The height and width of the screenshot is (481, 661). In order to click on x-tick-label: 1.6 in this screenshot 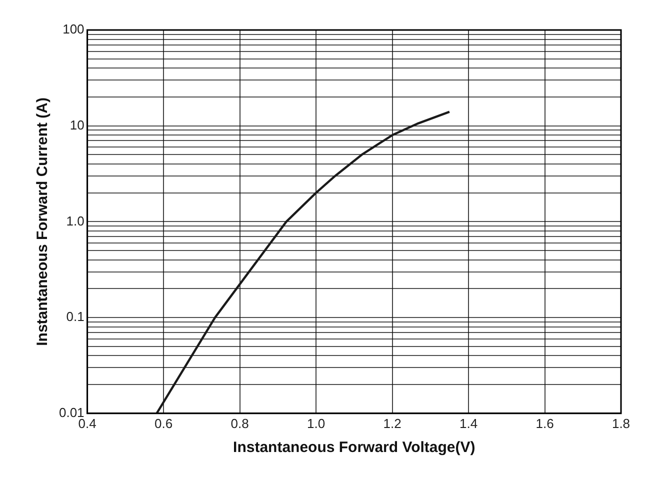, I will do `click(545, 423)`.